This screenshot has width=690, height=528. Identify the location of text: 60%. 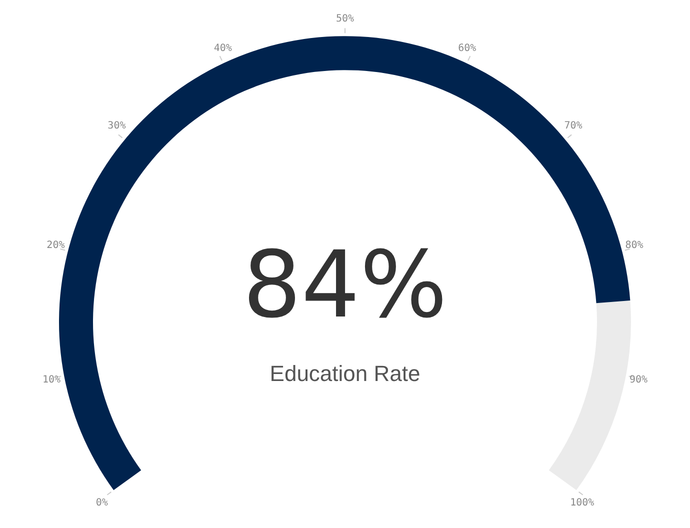
(467, 48).